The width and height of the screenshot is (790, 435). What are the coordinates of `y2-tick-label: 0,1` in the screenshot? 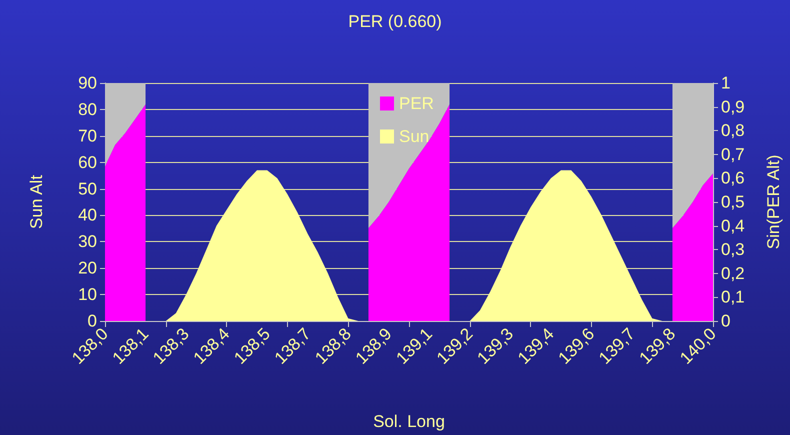 It's located at (733, 297).